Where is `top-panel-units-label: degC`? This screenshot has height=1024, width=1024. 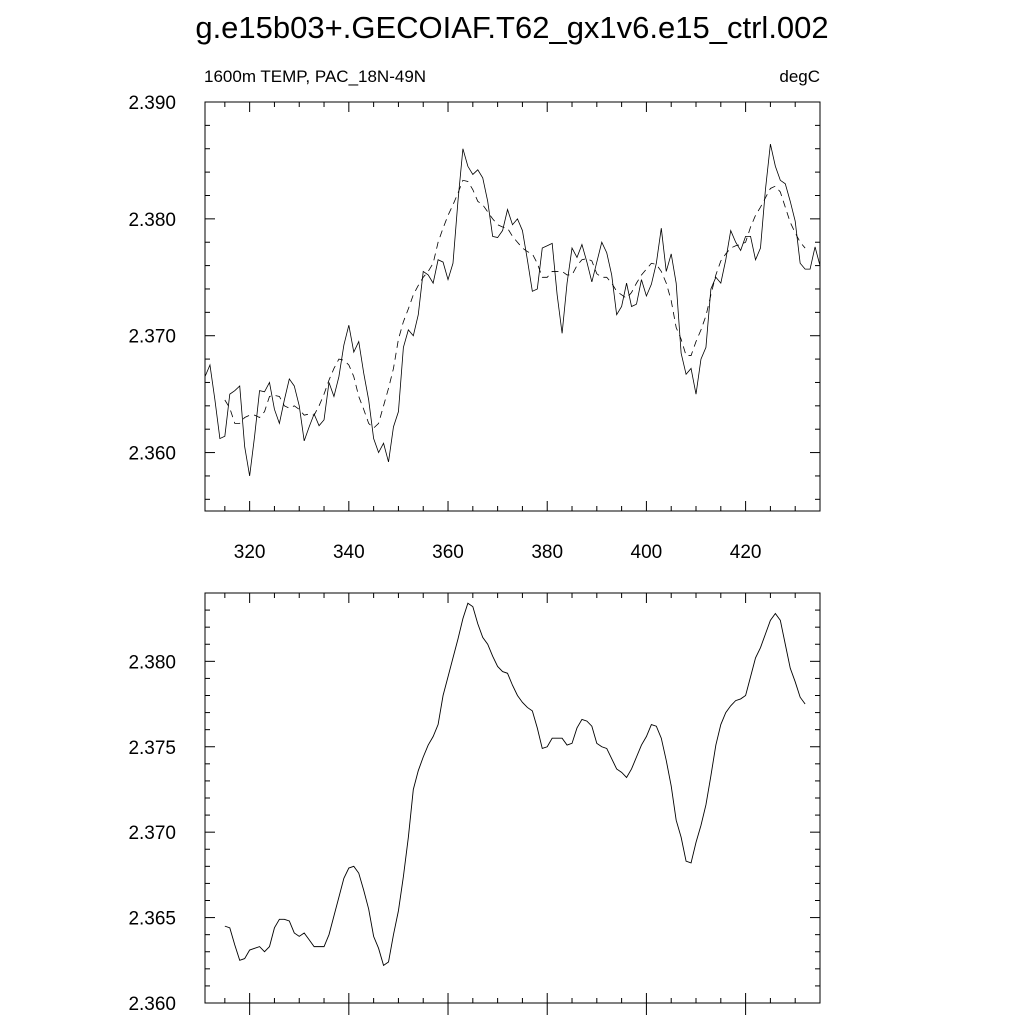 top-panel-units-label: degC is located at coordinates (799, 76).